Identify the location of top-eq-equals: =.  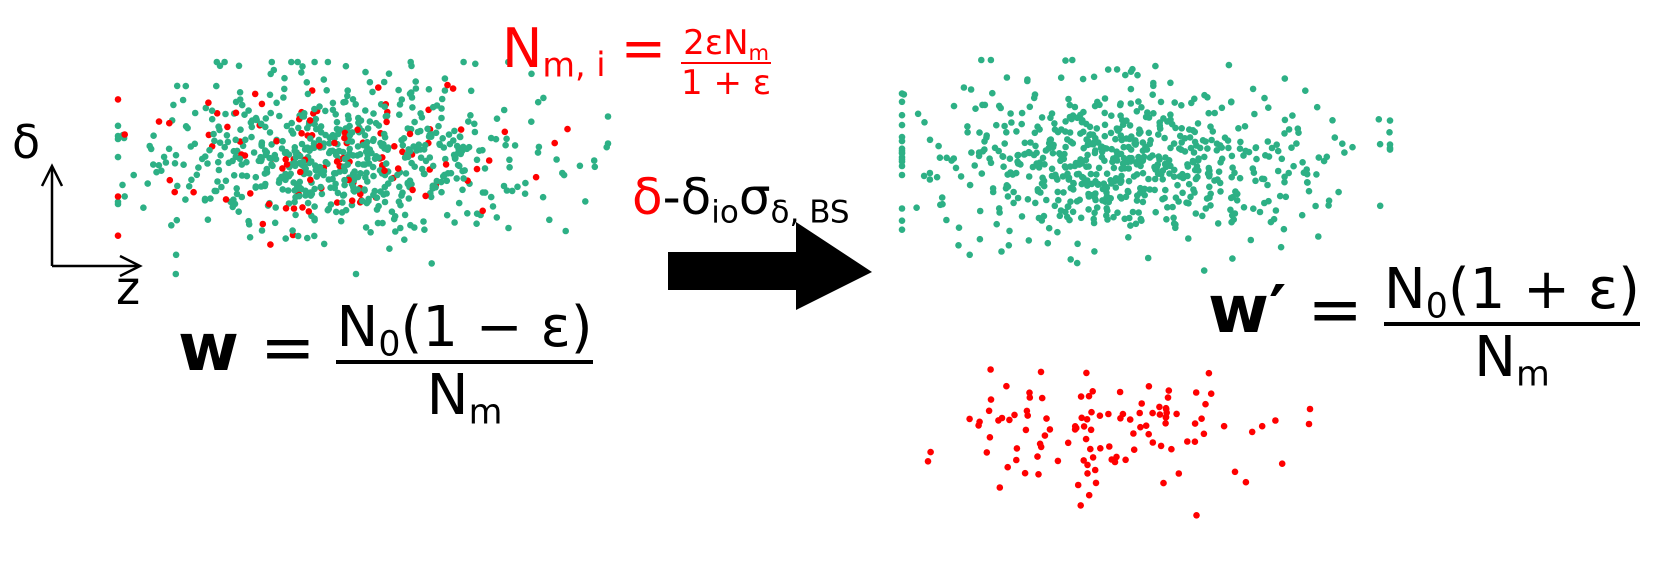
(643, 48).